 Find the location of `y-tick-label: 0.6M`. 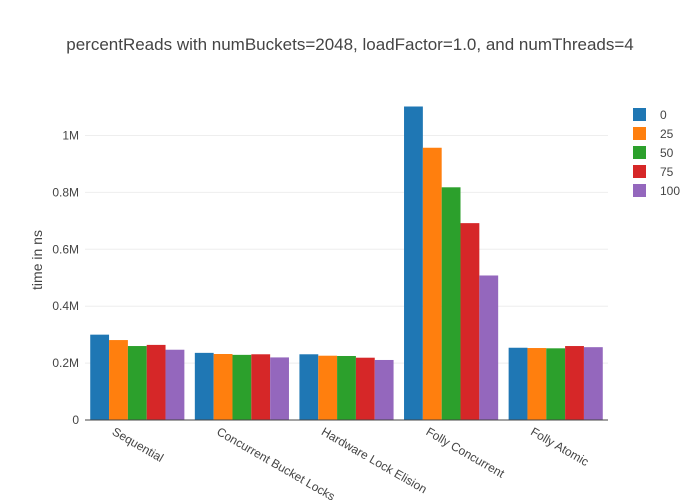

y-tick-label: 0.6M is located at coordinates (65, 249).